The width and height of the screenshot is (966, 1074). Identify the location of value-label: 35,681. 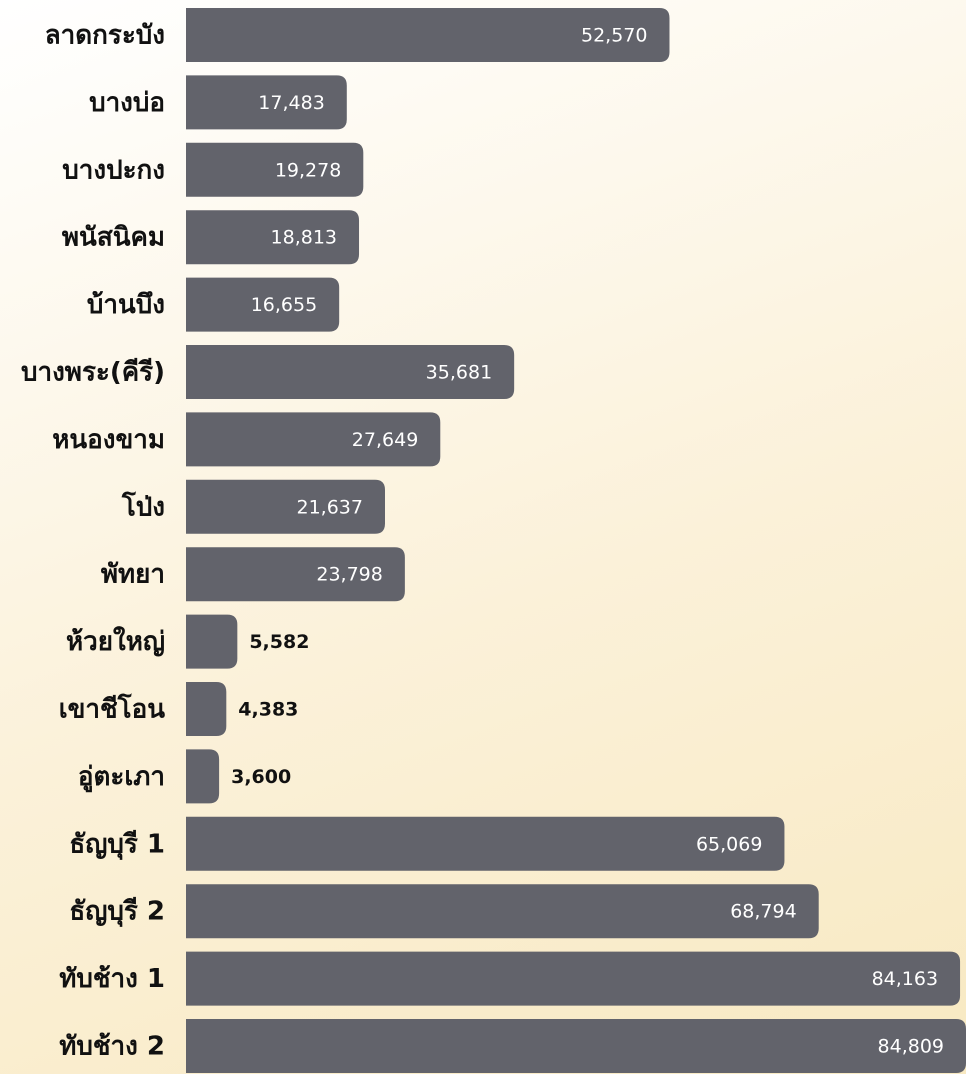
(459, 373).